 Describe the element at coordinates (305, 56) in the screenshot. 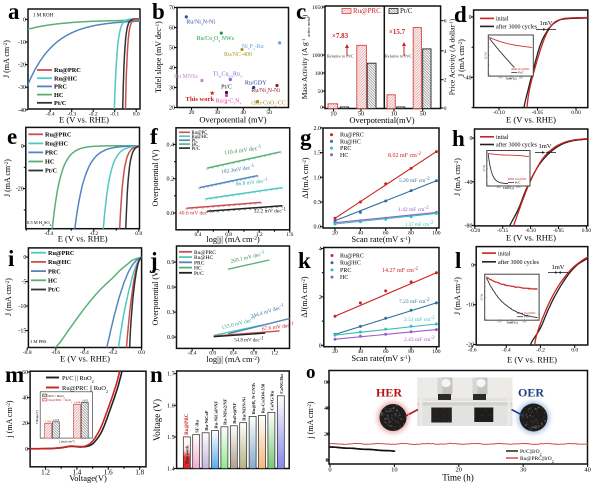

I see `svg-text:Mass Activity (A g-1 active me: Mass Activity (A g-1 active metal)` at that location.